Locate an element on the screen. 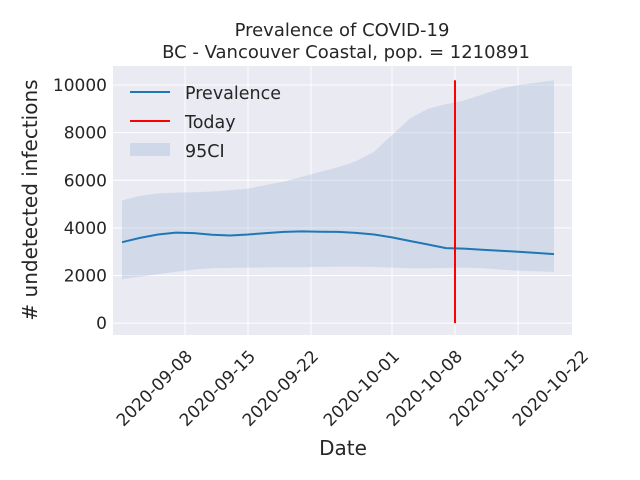 Image resolution: width=640 pixels, height=480 pixels. legend: Prevalence Today 95CI is located at coordinates (205, 123).